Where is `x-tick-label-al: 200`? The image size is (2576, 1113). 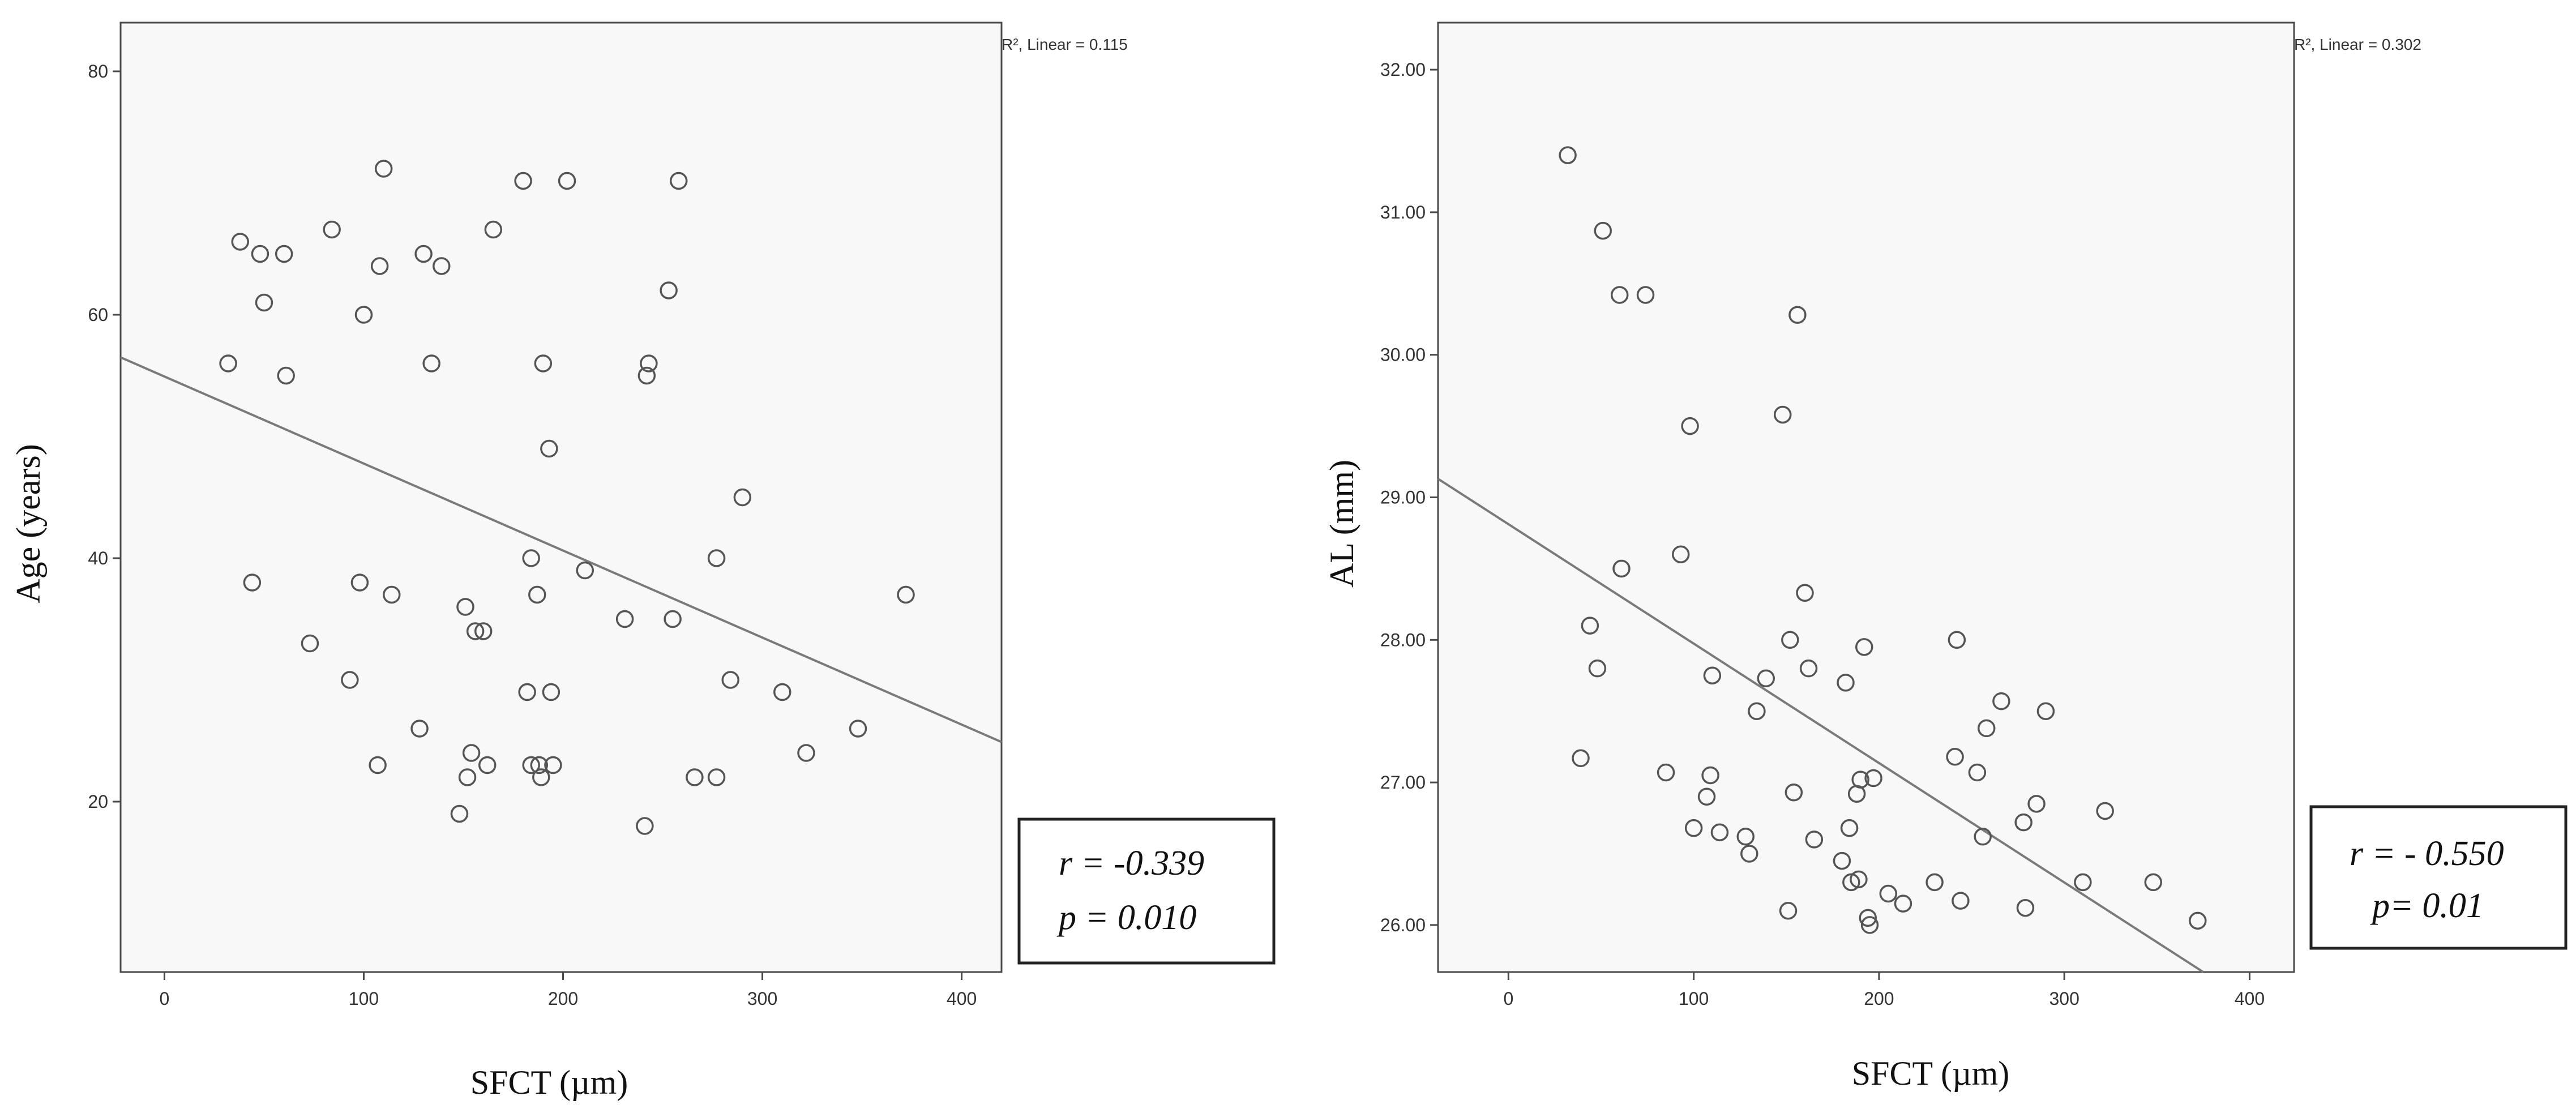 x-tick-label-al: 200 is located at coordinates (1879, 998).